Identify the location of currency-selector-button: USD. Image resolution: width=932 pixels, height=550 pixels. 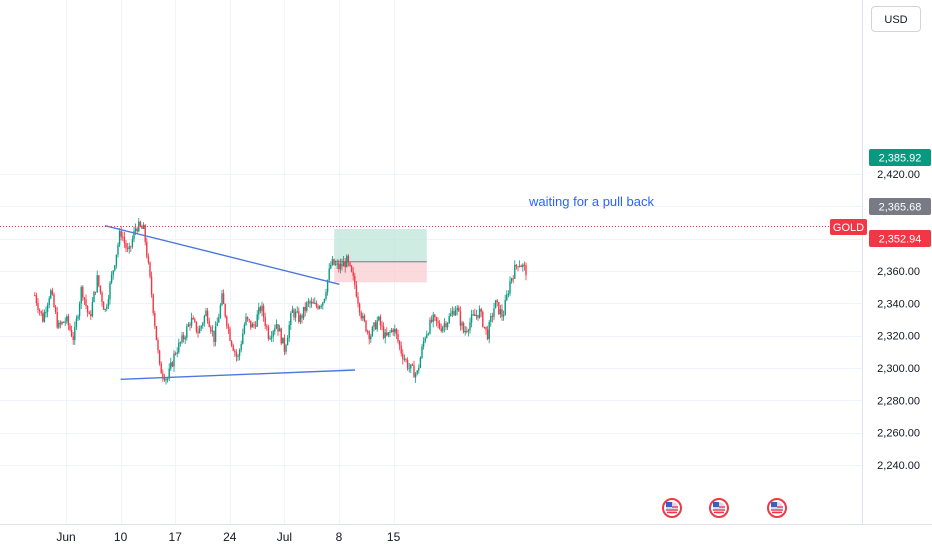
(896, 19).